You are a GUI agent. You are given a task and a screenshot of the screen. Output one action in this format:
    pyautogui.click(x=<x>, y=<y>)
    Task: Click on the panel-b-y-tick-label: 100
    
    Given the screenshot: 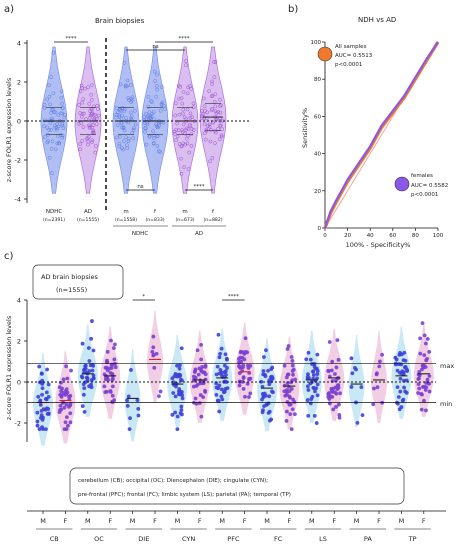 What is the action you would take?
    pyautogui.click(x=316, y=43)
    